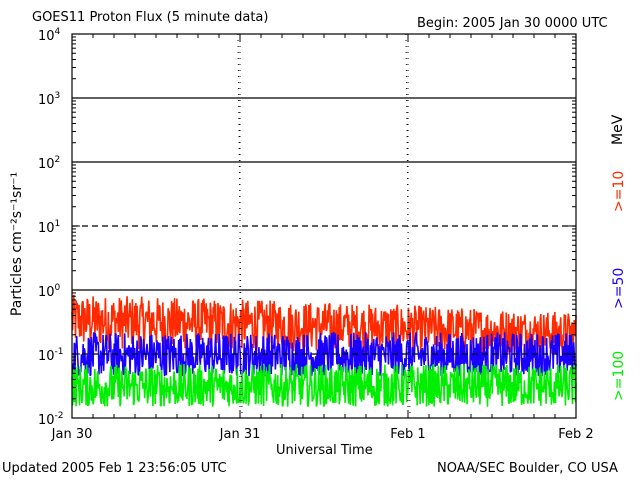  Describe the element at coordinates (619, 288) in the screenshot. I see `legend-p50: >=50` at that location.